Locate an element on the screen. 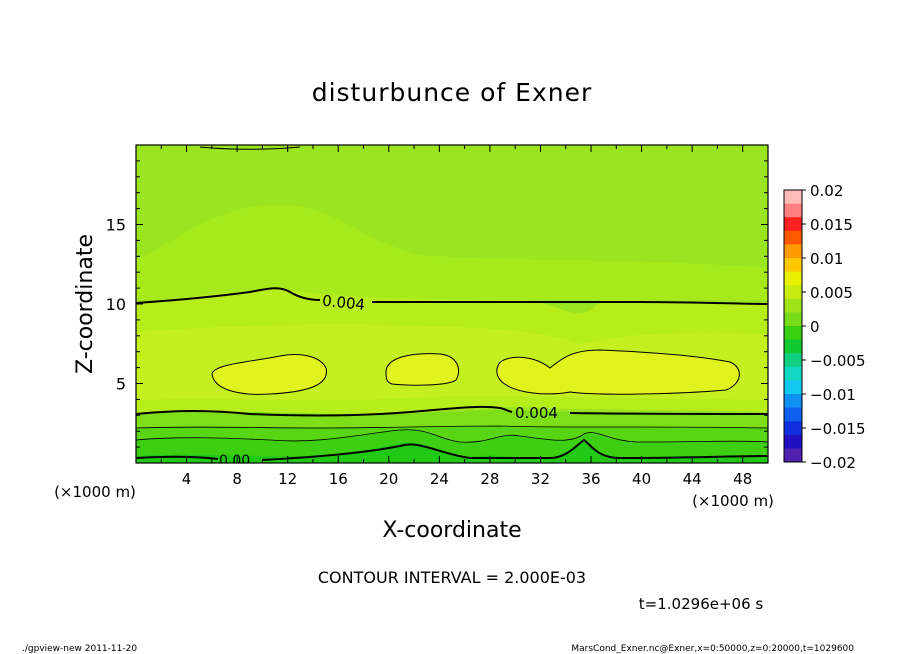 Image resolution: width=904 pixels, height=654 pixels. colorbar is located at coordinates (793, 326).